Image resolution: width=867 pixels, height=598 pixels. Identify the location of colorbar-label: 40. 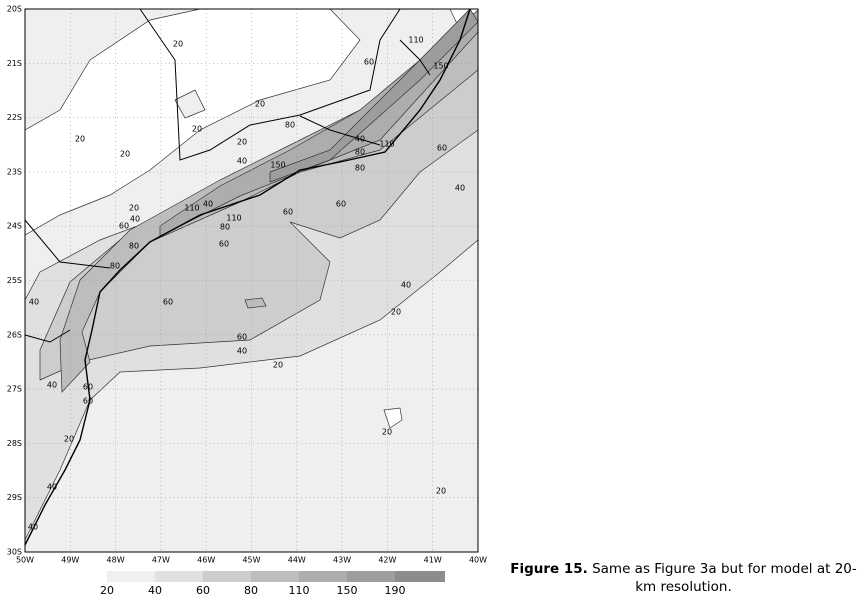
(155, 590).